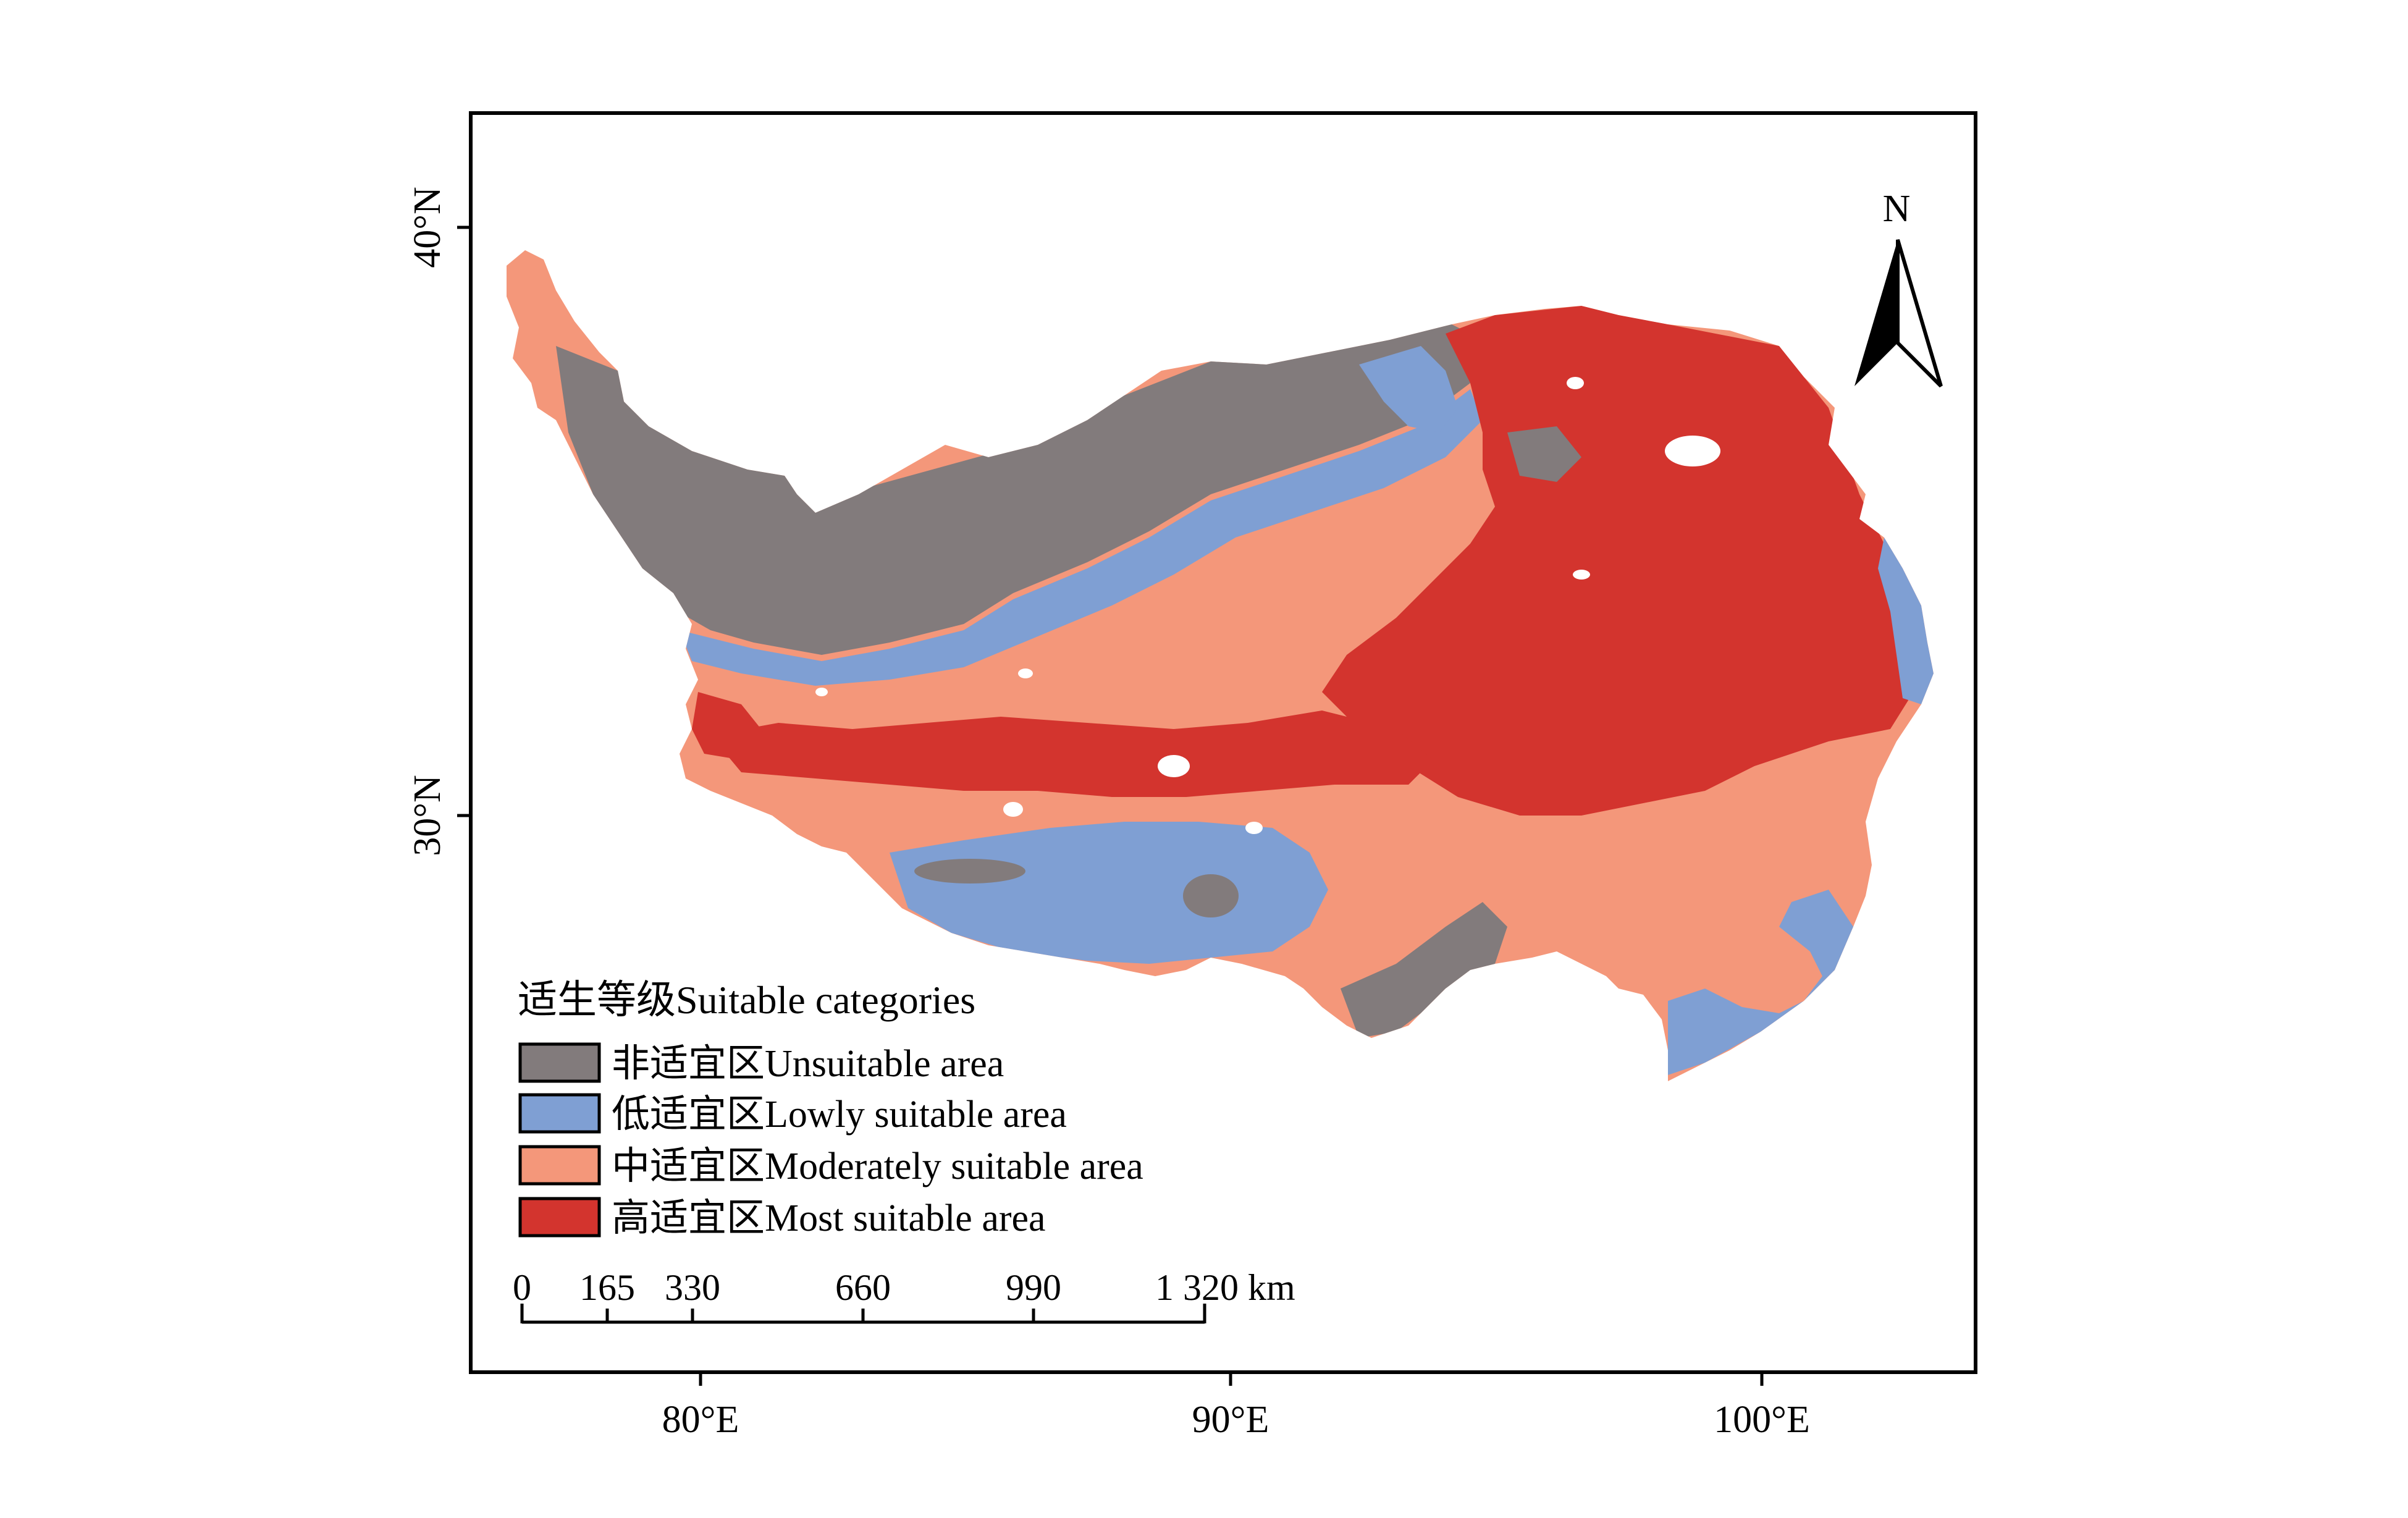 The image size is (2408, 1518). What do you see at coordinates (877, 1166) in the screenshot?
I see `legend-label-moderately: 中适宜区Moderately suitable area` at bounding box center [877, 1166].